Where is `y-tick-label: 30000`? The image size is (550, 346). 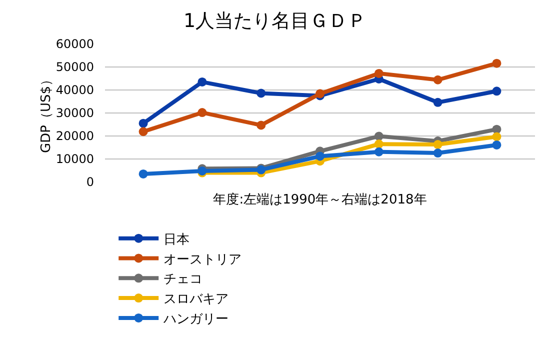 y-tick-label: 30000 is located at coordinates (75, 113).